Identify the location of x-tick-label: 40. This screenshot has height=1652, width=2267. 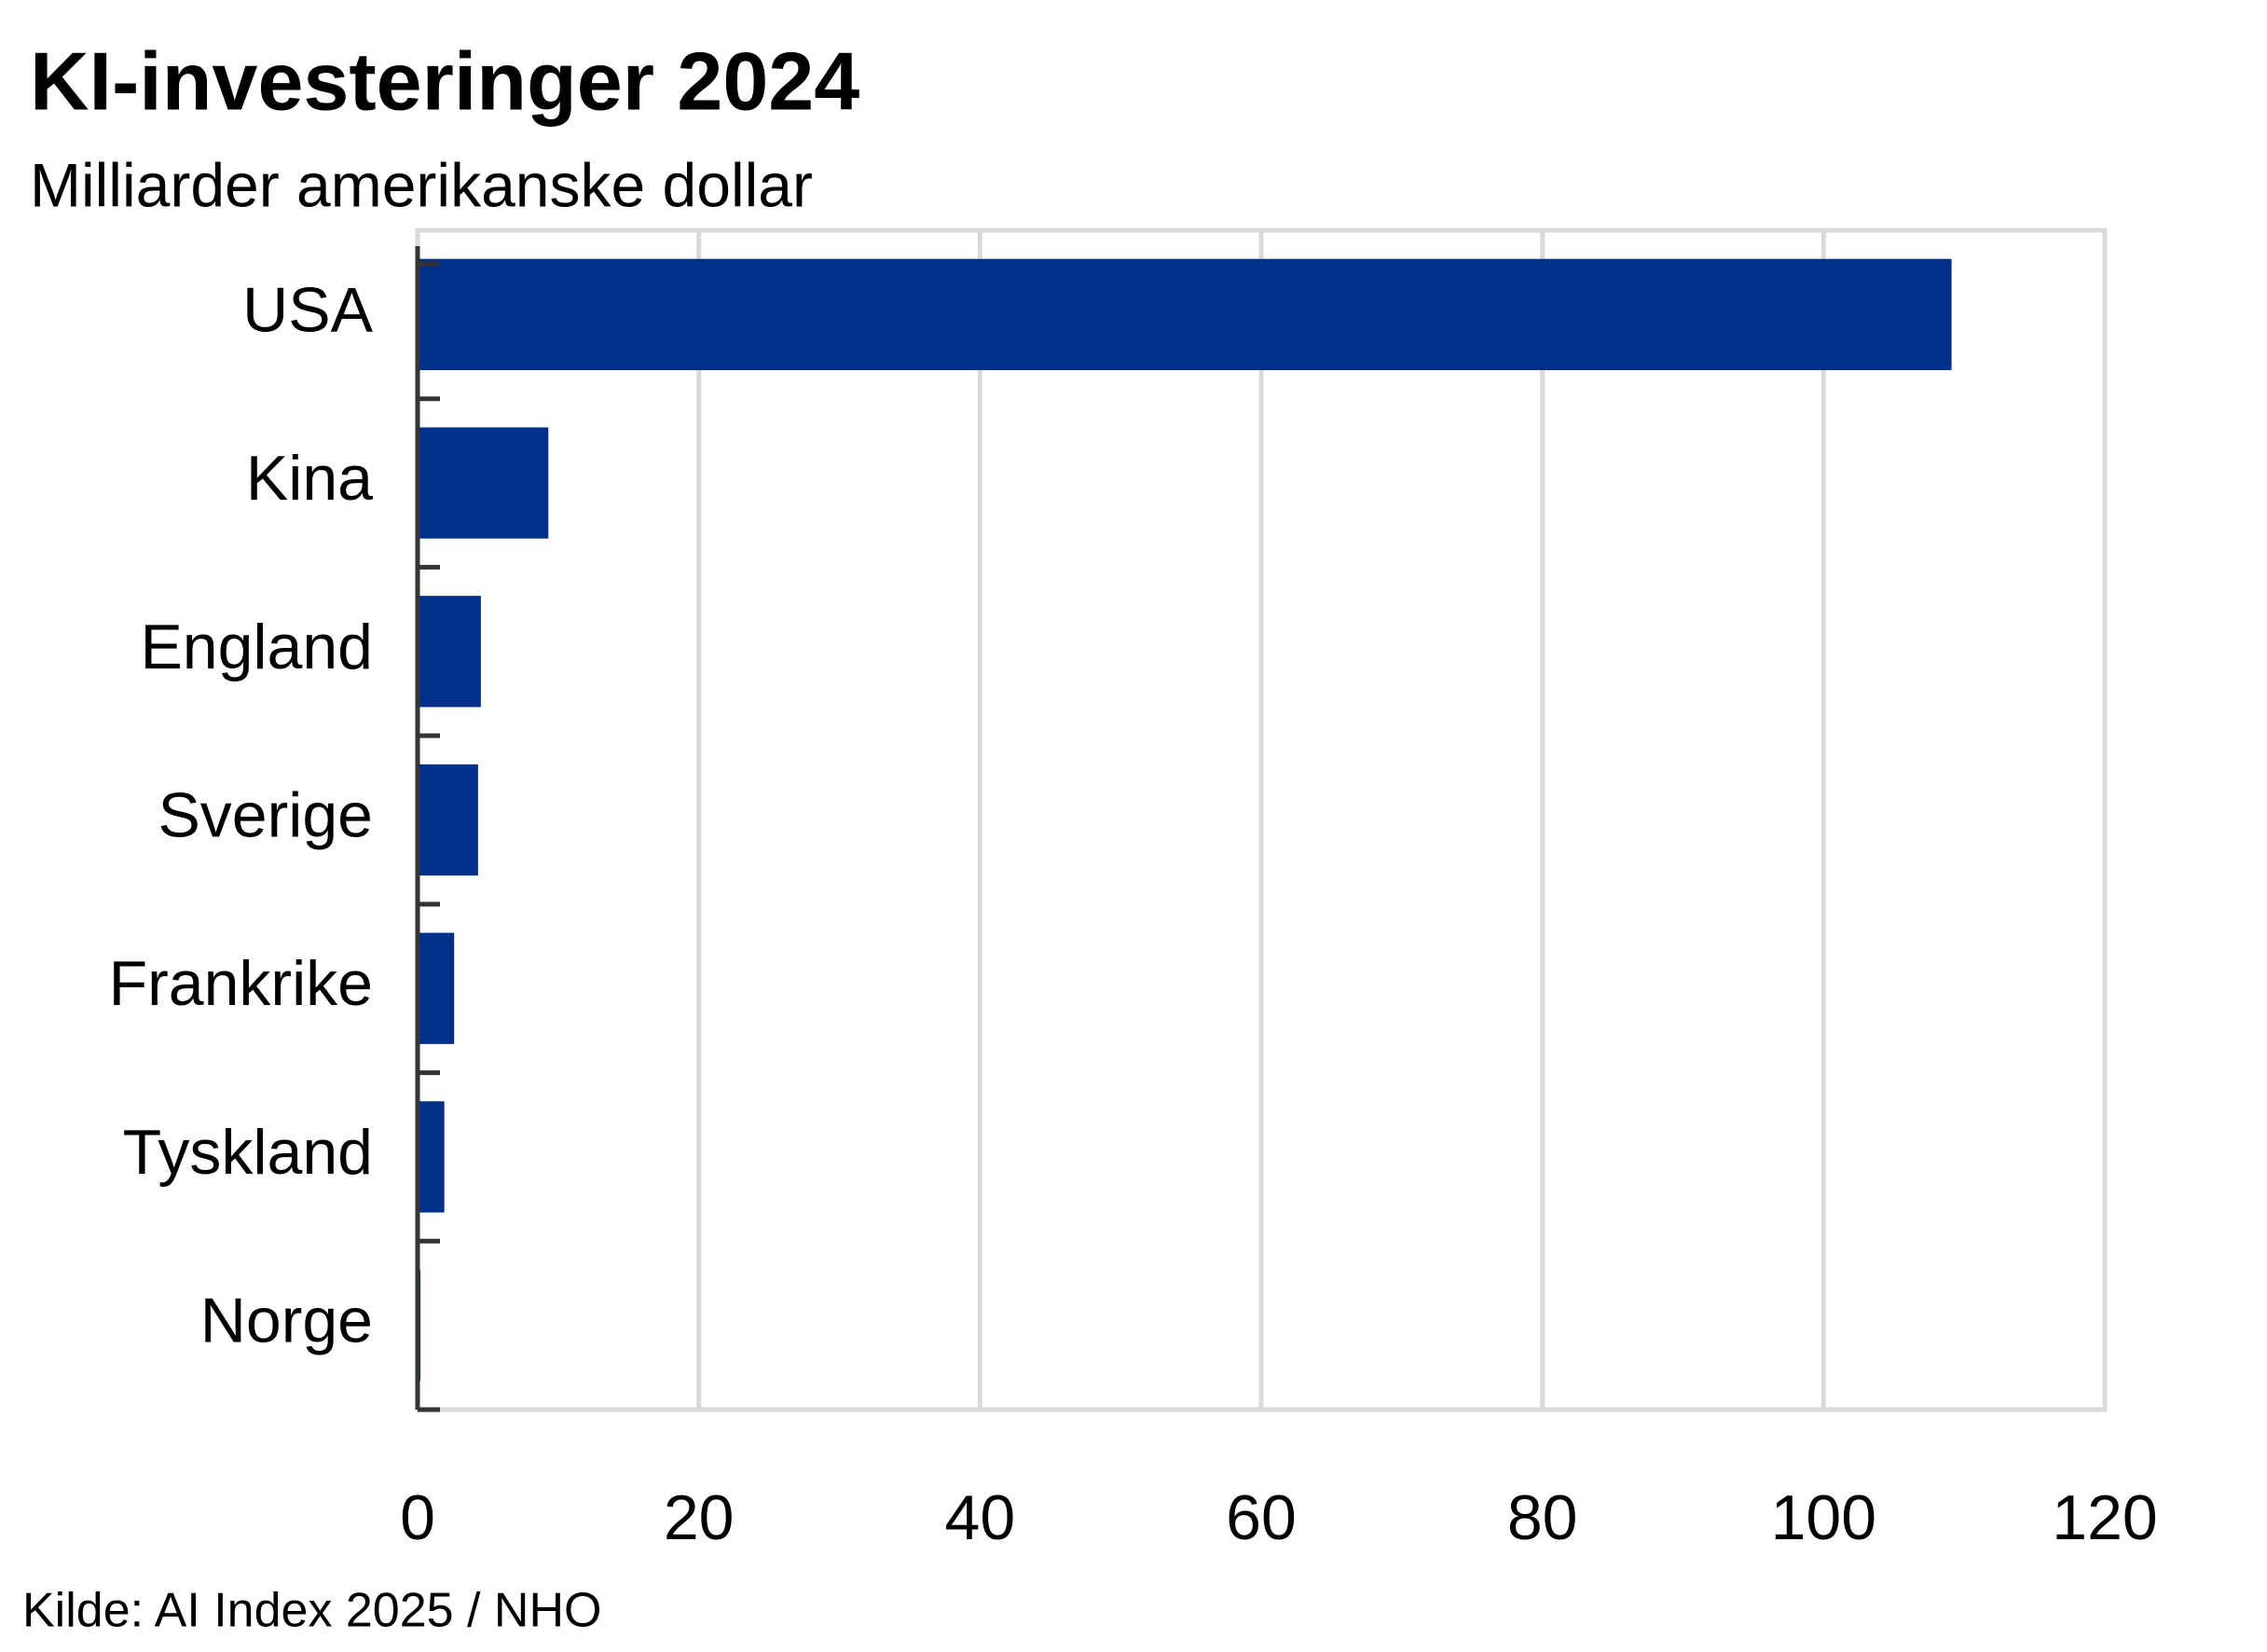
(980, 1518).